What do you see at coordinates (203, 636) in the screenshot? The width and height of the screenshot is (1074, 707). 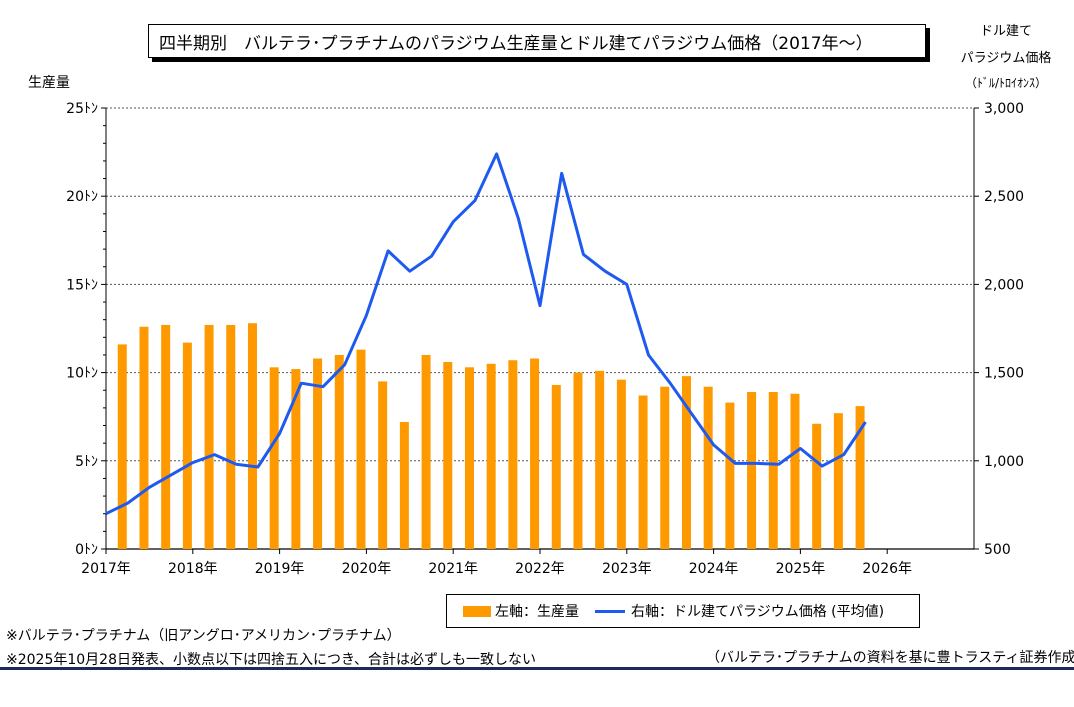 I see `note-1: ※バルテラ･プラチナム（旧アングロ･アメリカン･プラチナム）` at bounding box center [203, 636].